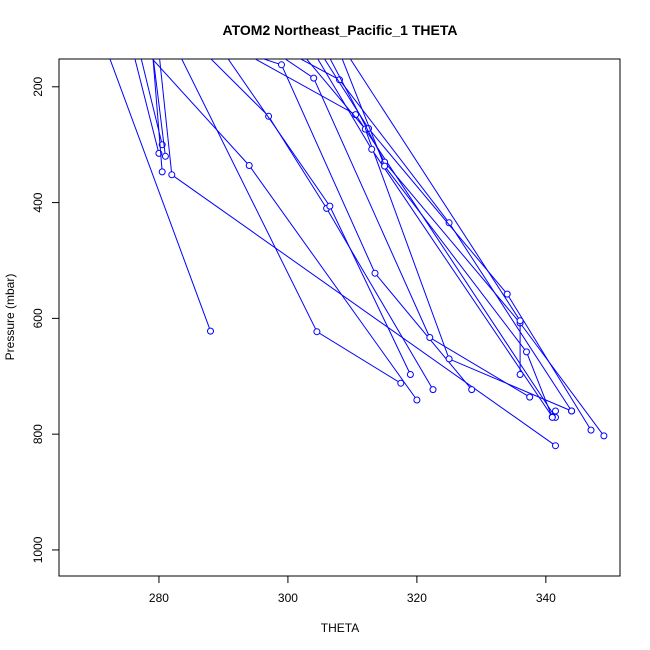  I want to click on chart-title: ATOM2 Northeast_Pacific_1 THETA, so click(340, 30).